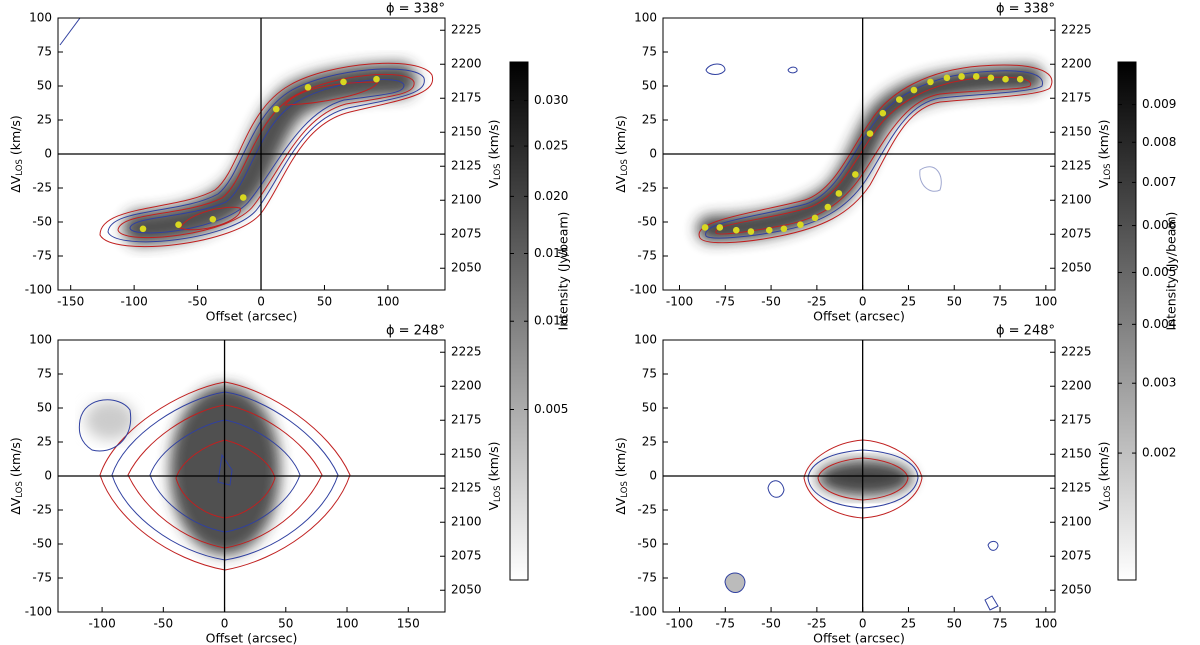 The image size is (1200, 645). I want to click on x-tick-label: -50, so click(771, 302).